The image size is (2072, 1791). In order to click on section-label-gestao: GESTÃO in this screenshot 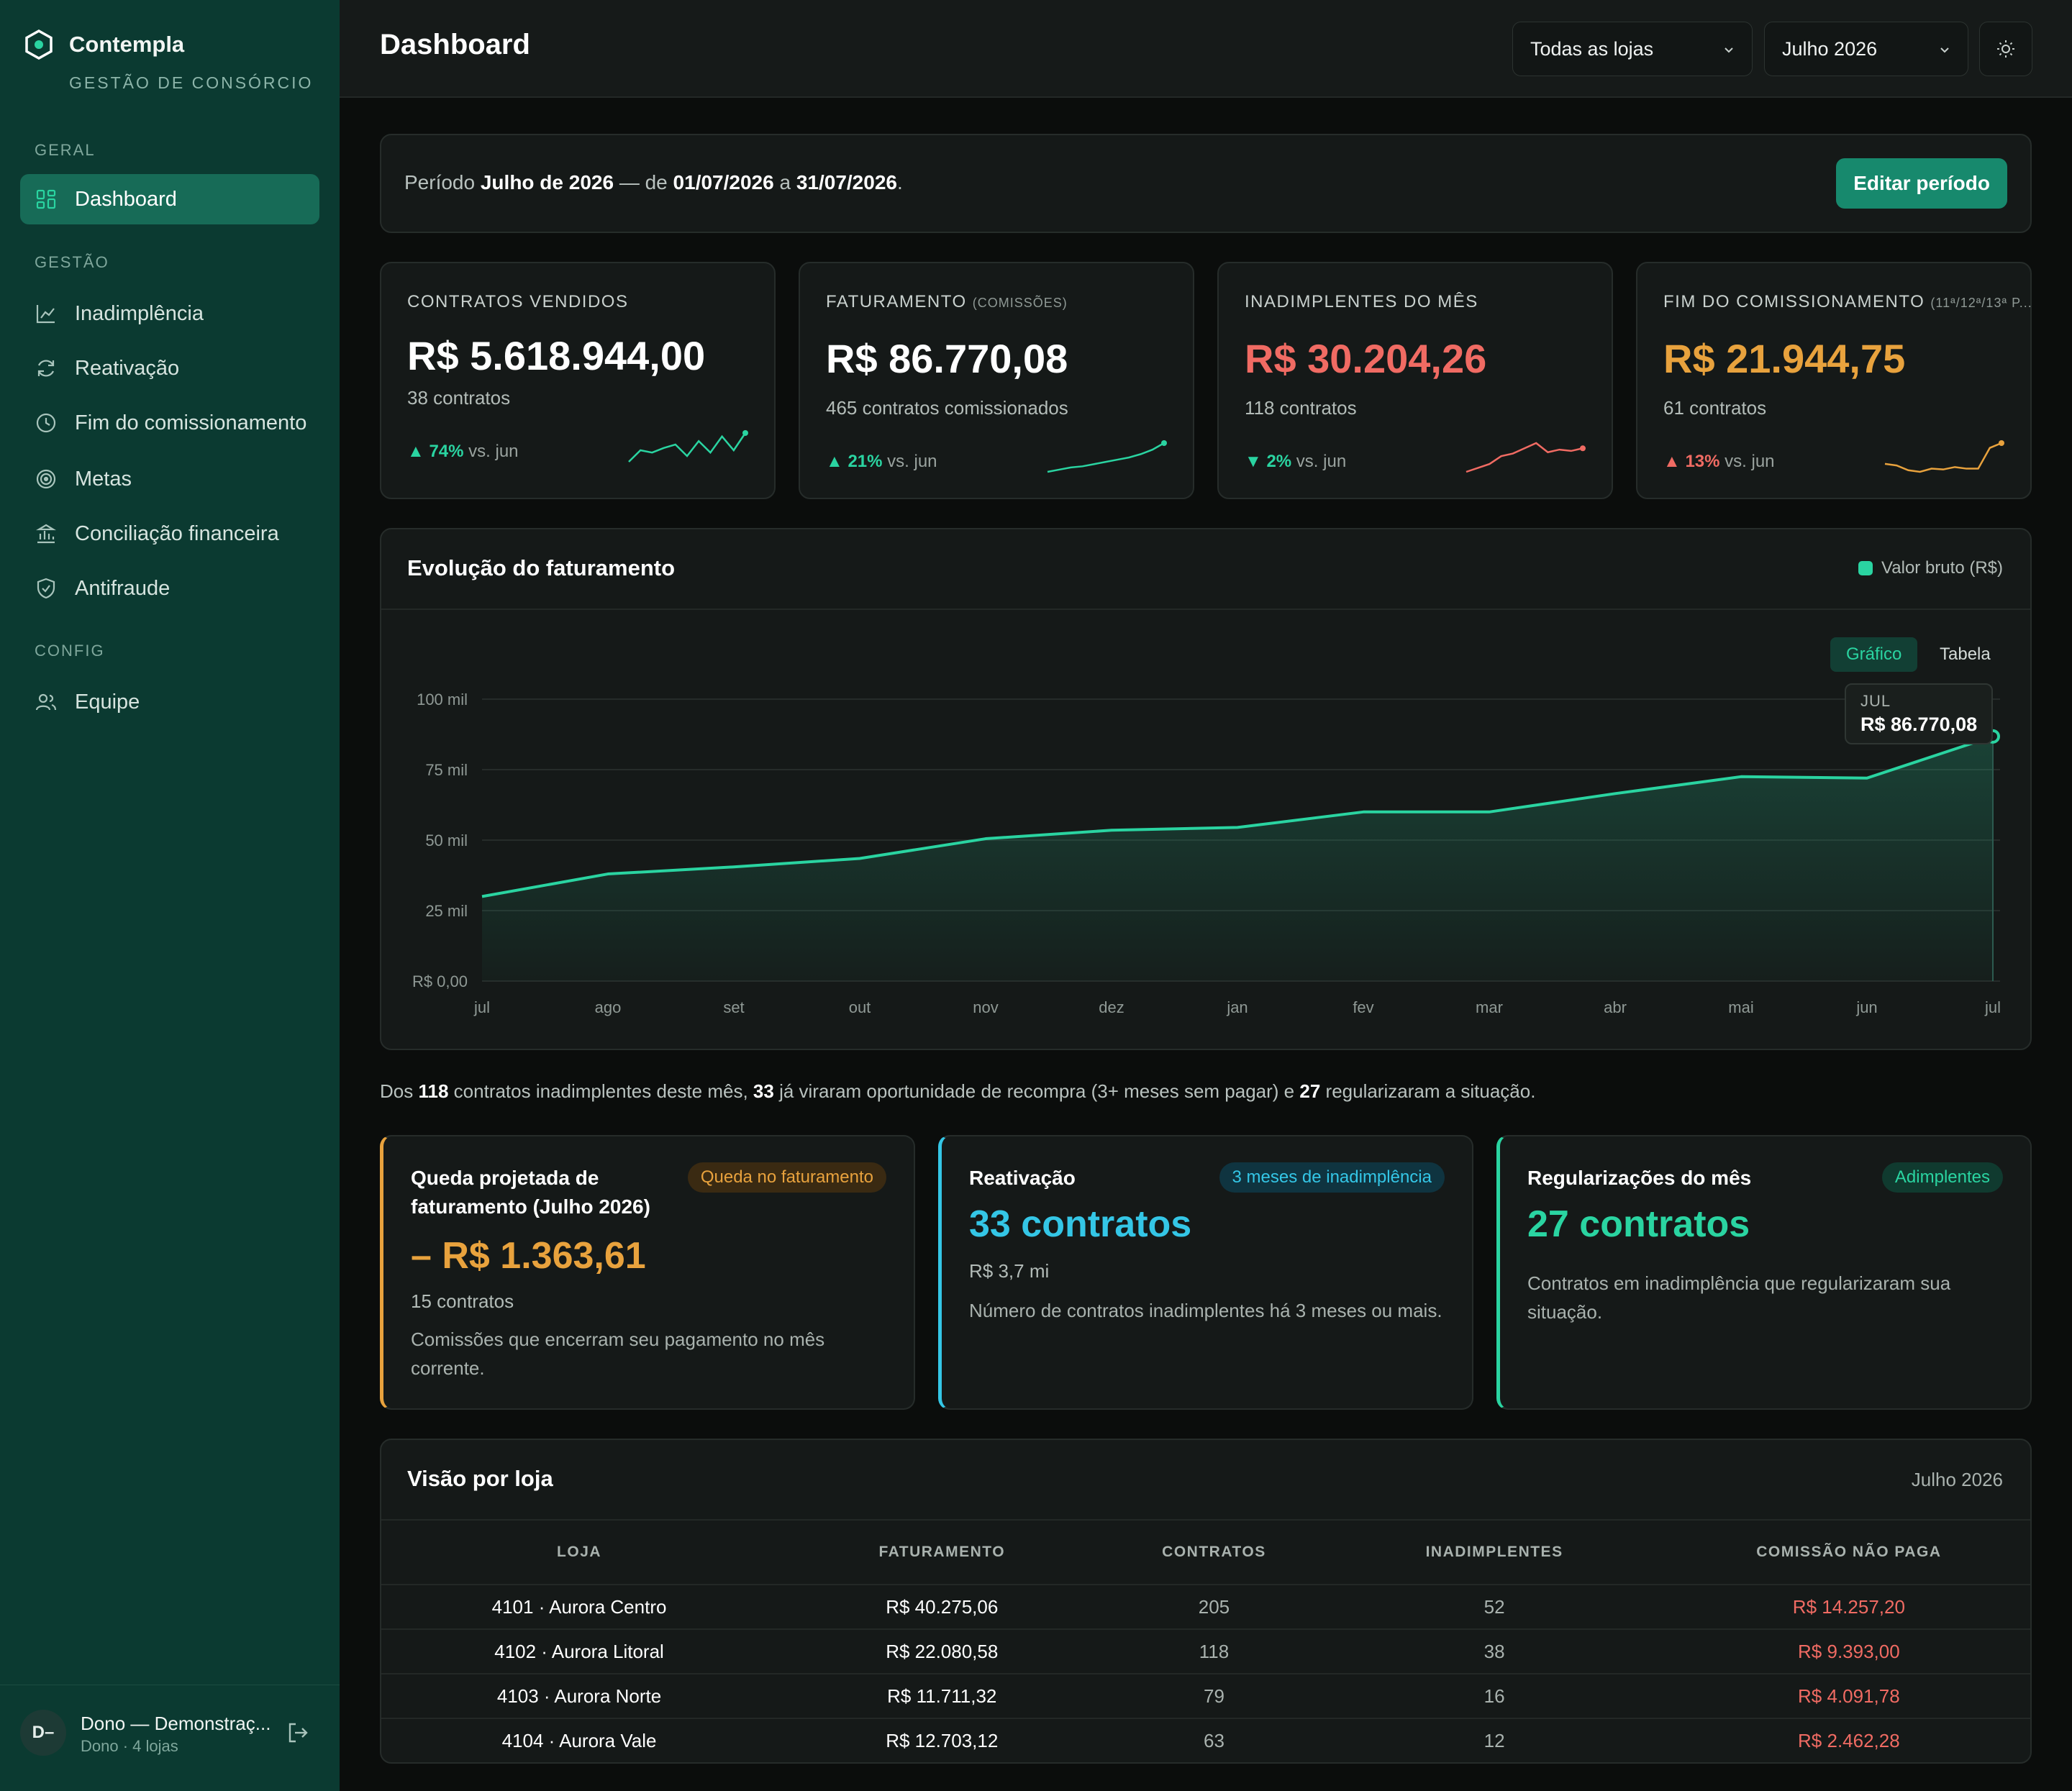, I will do `click(72, 262)`.